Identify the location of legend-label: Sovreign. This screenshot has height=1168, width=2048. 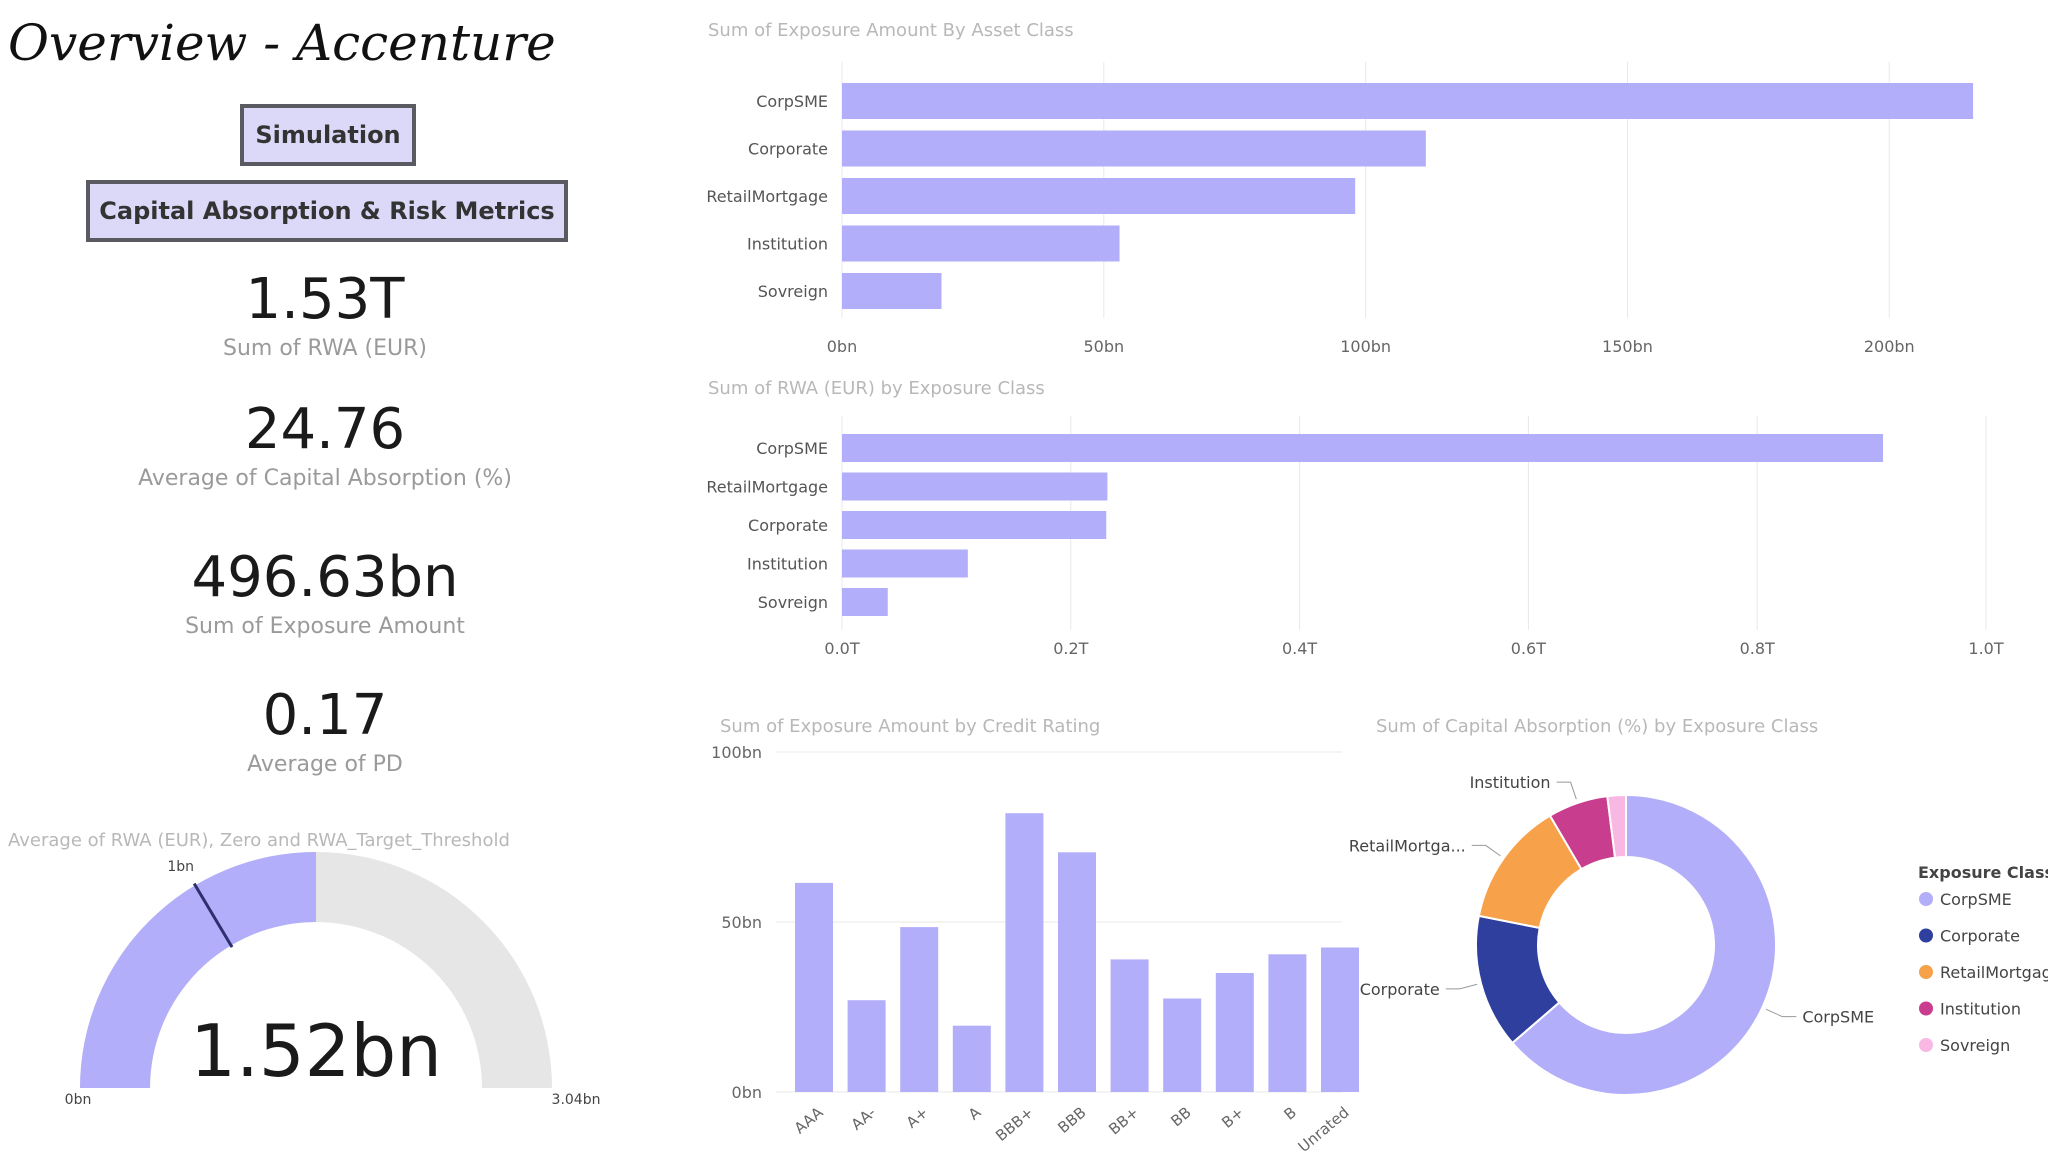
(1975, 1045).